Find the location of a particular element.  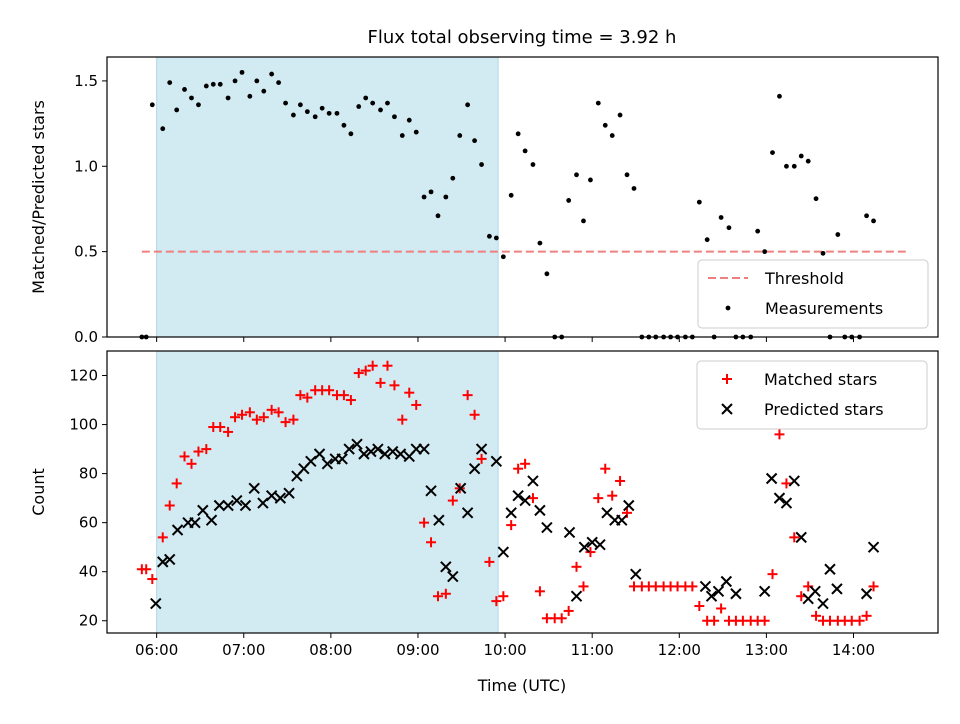

y-tick-label: 0.0 is located at coordinates (86, 337).